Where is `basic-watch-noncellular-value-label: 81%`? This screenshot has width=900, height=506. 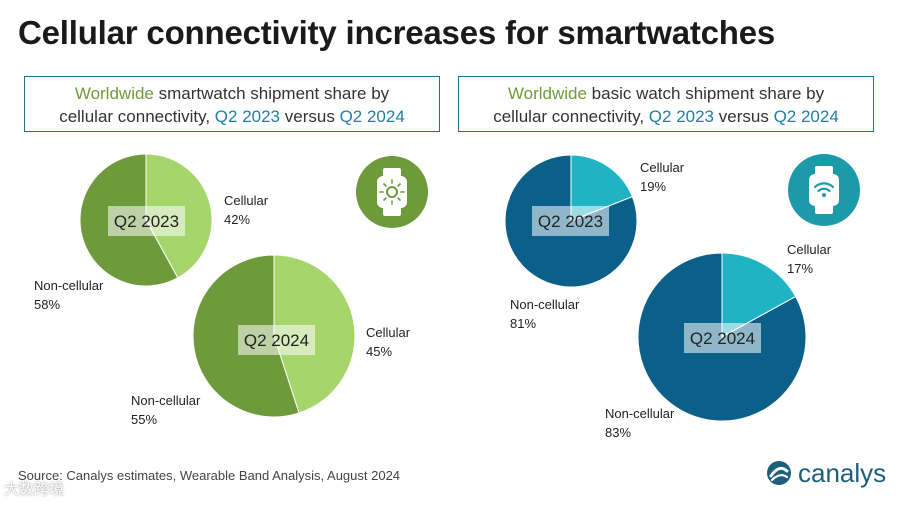
basic-watch-noncellular-value-label: 81% is located at coordinates (523, 323).